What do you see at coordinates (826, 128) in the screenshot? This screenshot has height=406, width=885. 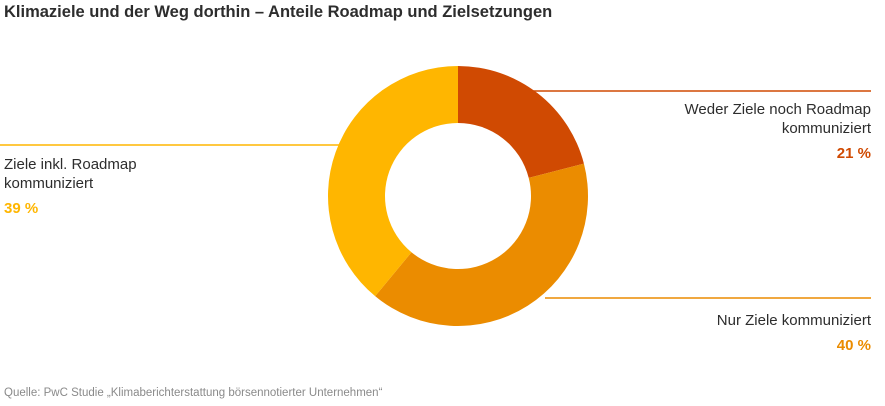 I see `label-weder-ziele-line2: kommuniziert` at bounding box center [826, 128].